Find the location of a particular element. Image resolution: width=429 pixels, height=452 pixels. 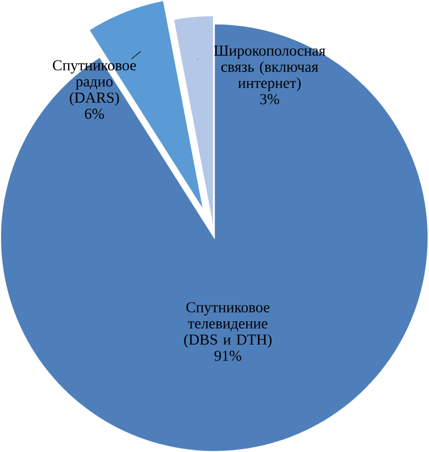

slice-label: Спутниковое телевидение (DBS и DTH) is located at coordinates (228, 325).